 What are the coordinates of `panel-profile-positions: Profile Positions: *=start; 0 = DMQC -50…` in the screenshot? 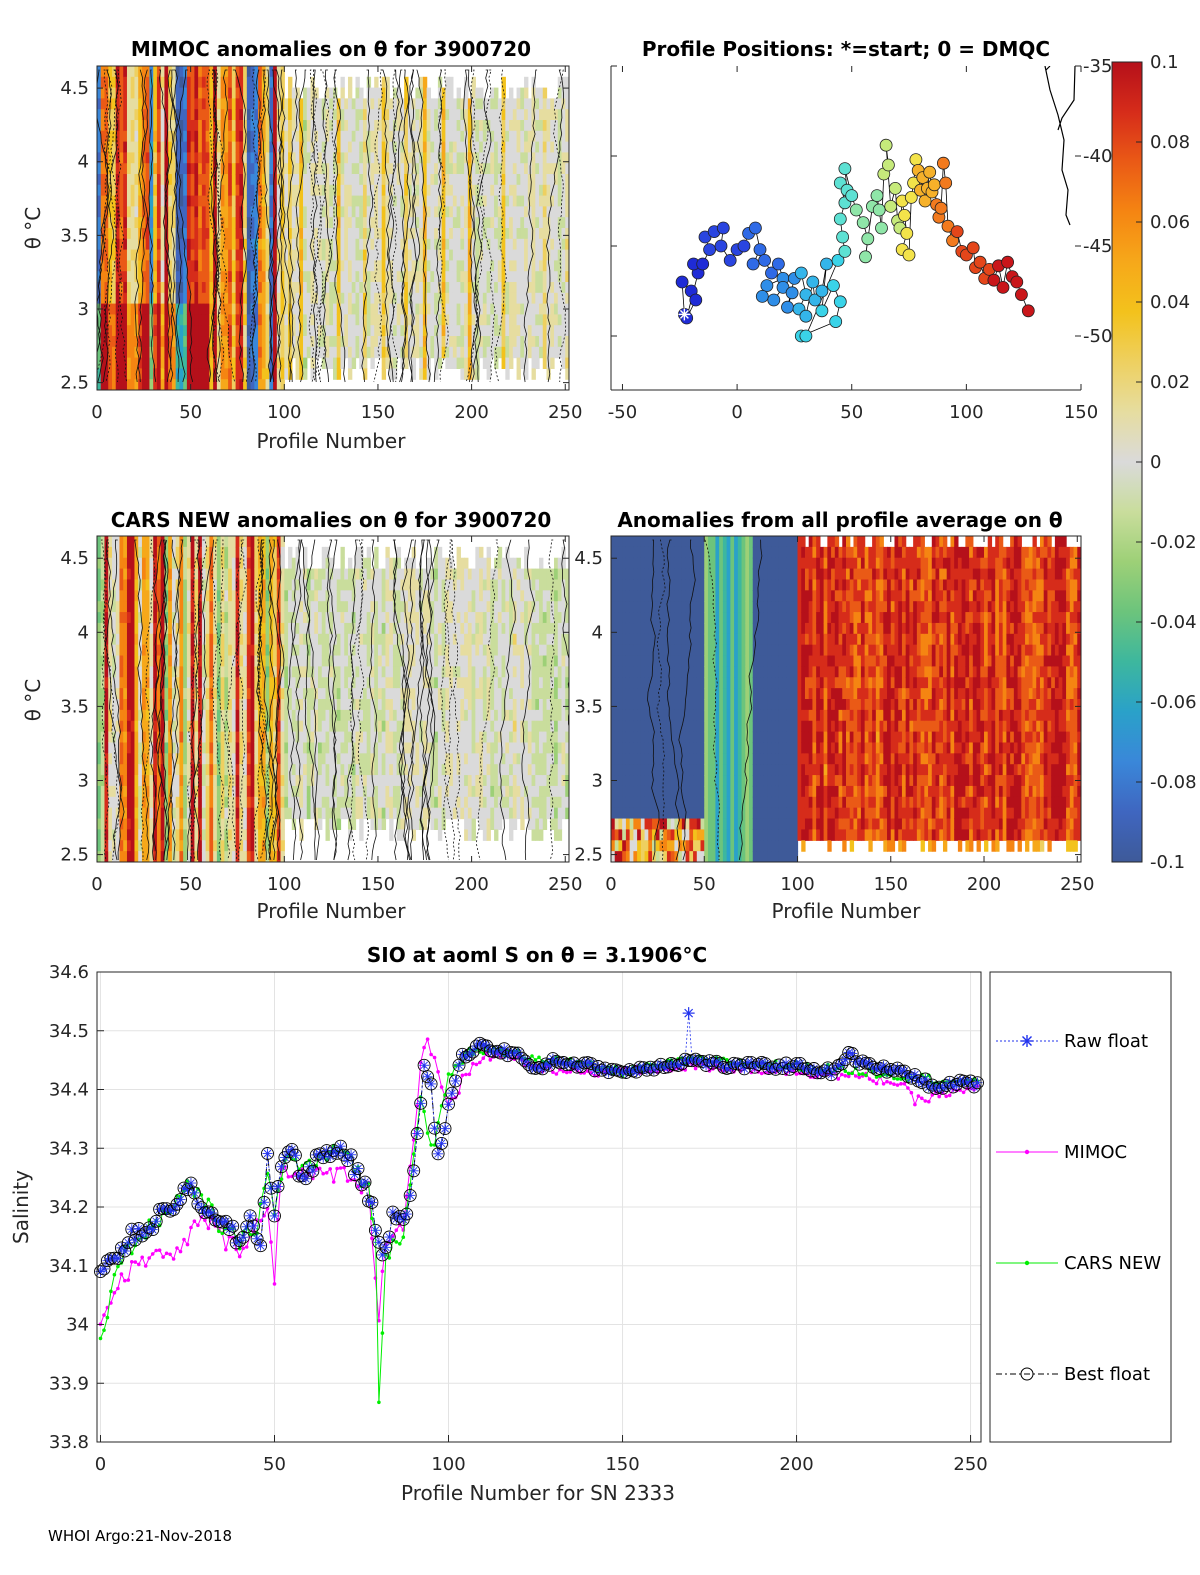 It's located at (860, 230).